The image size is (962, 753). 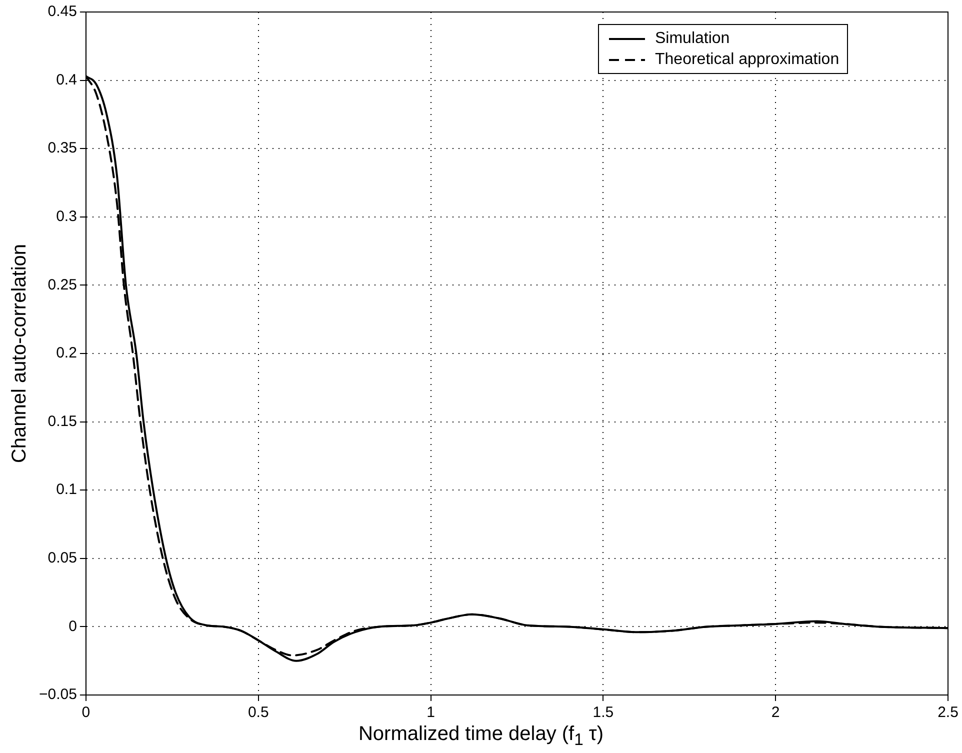 What do you see at coordinates (62, 285) in the screenshot?
I see `y-tick-label: 0.25` at bounding box center [62, 285].